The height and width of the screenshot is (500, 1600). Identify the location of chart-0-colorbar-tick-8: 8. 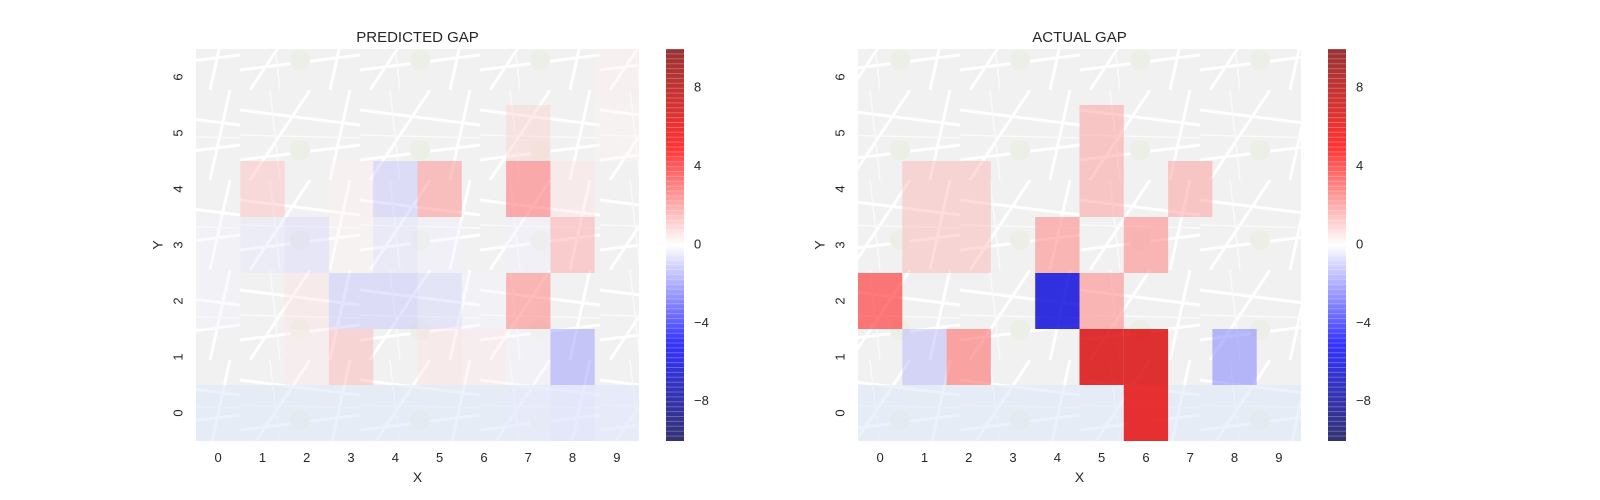
(697, 87).